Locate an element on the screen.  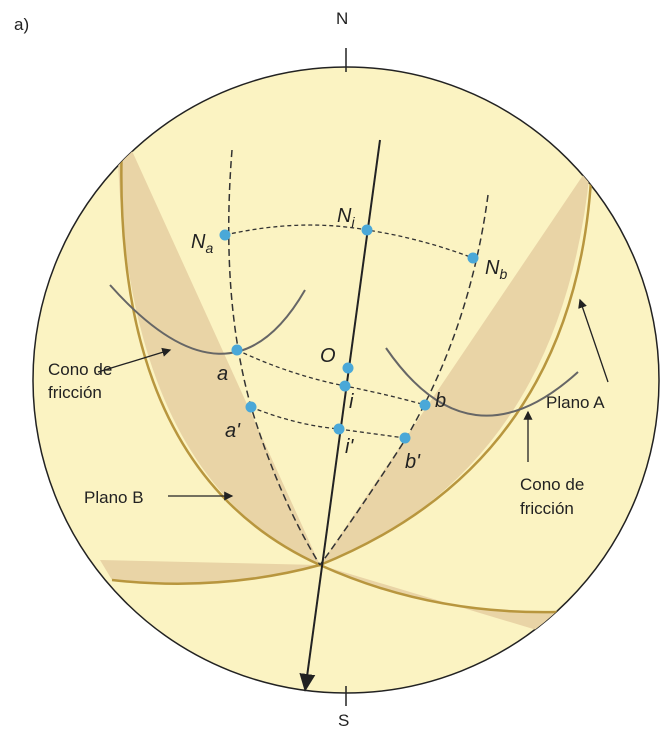
point-label: i is located at coordinates (351, 402).